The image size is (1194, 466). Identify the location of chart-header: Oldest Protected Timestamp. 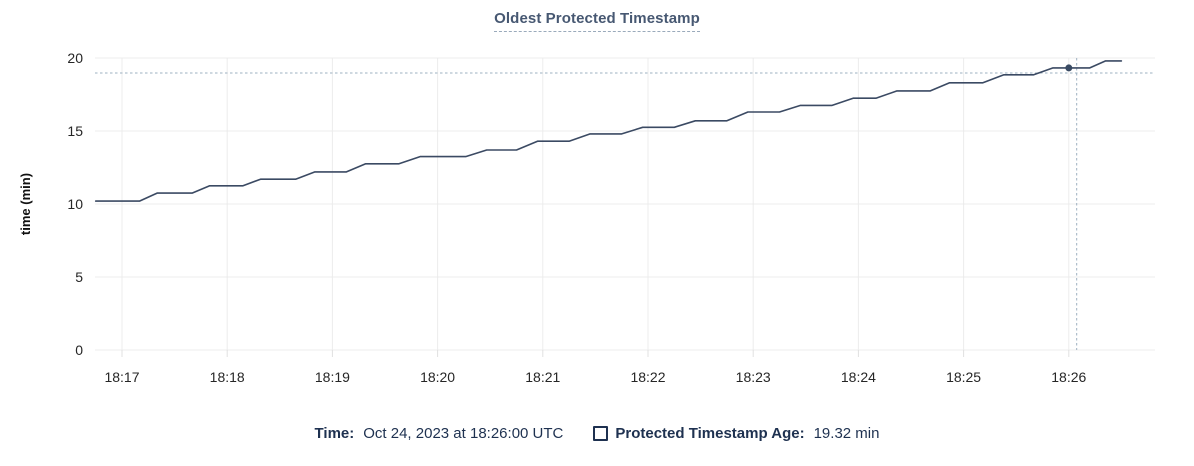
(597, 21).